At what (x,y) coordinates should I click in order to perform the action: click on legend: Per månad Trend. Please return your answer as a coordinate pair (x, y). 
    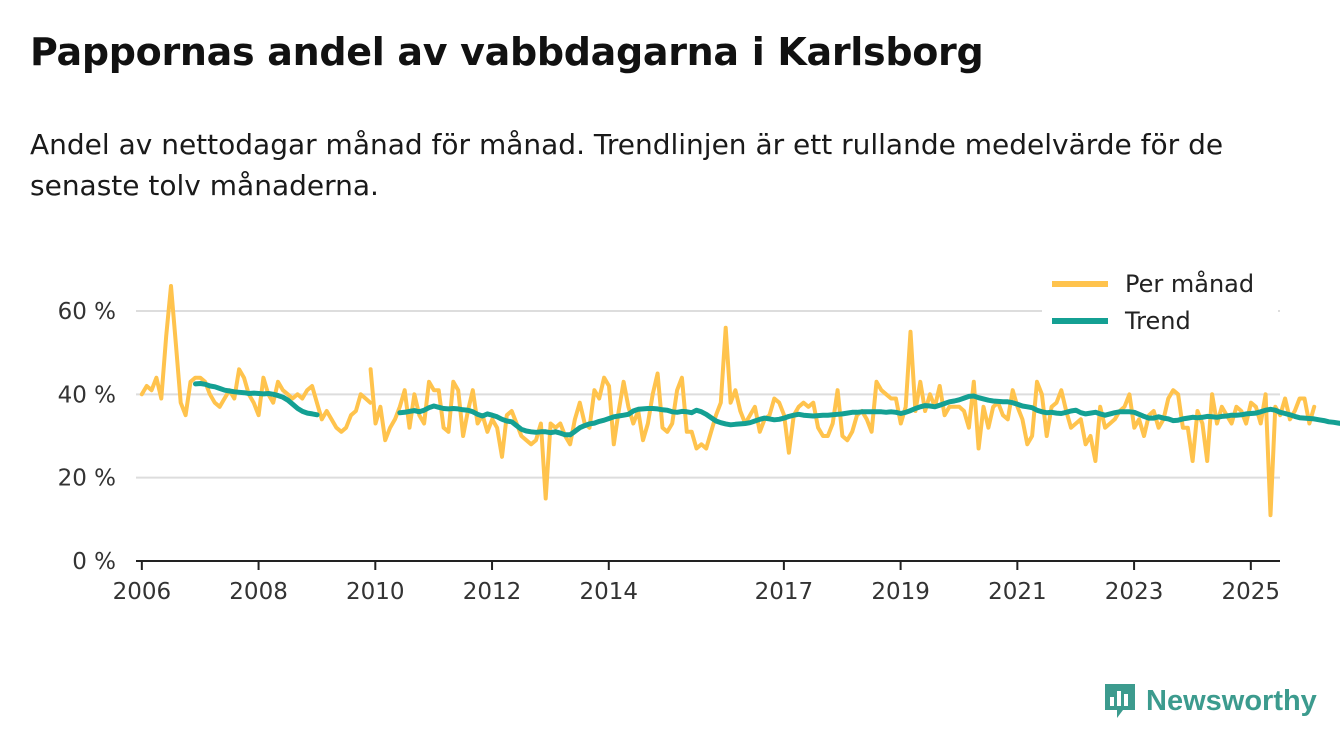
    Looking at the image, I should click on (1160, 299).